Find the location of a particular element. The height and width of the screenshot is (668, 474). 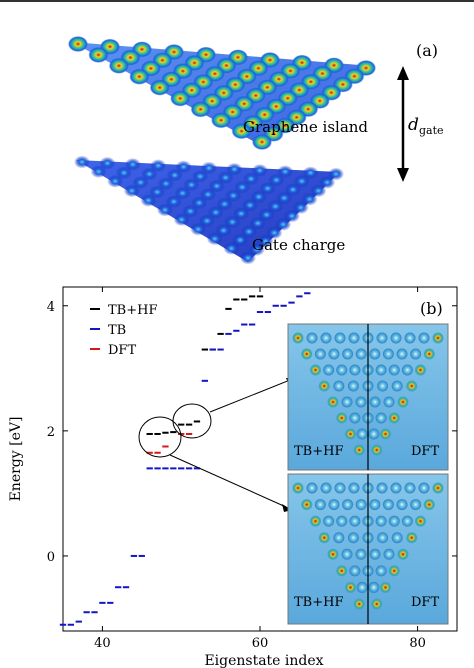

y-tick-label: 0 is located at coordinates (51, 557).